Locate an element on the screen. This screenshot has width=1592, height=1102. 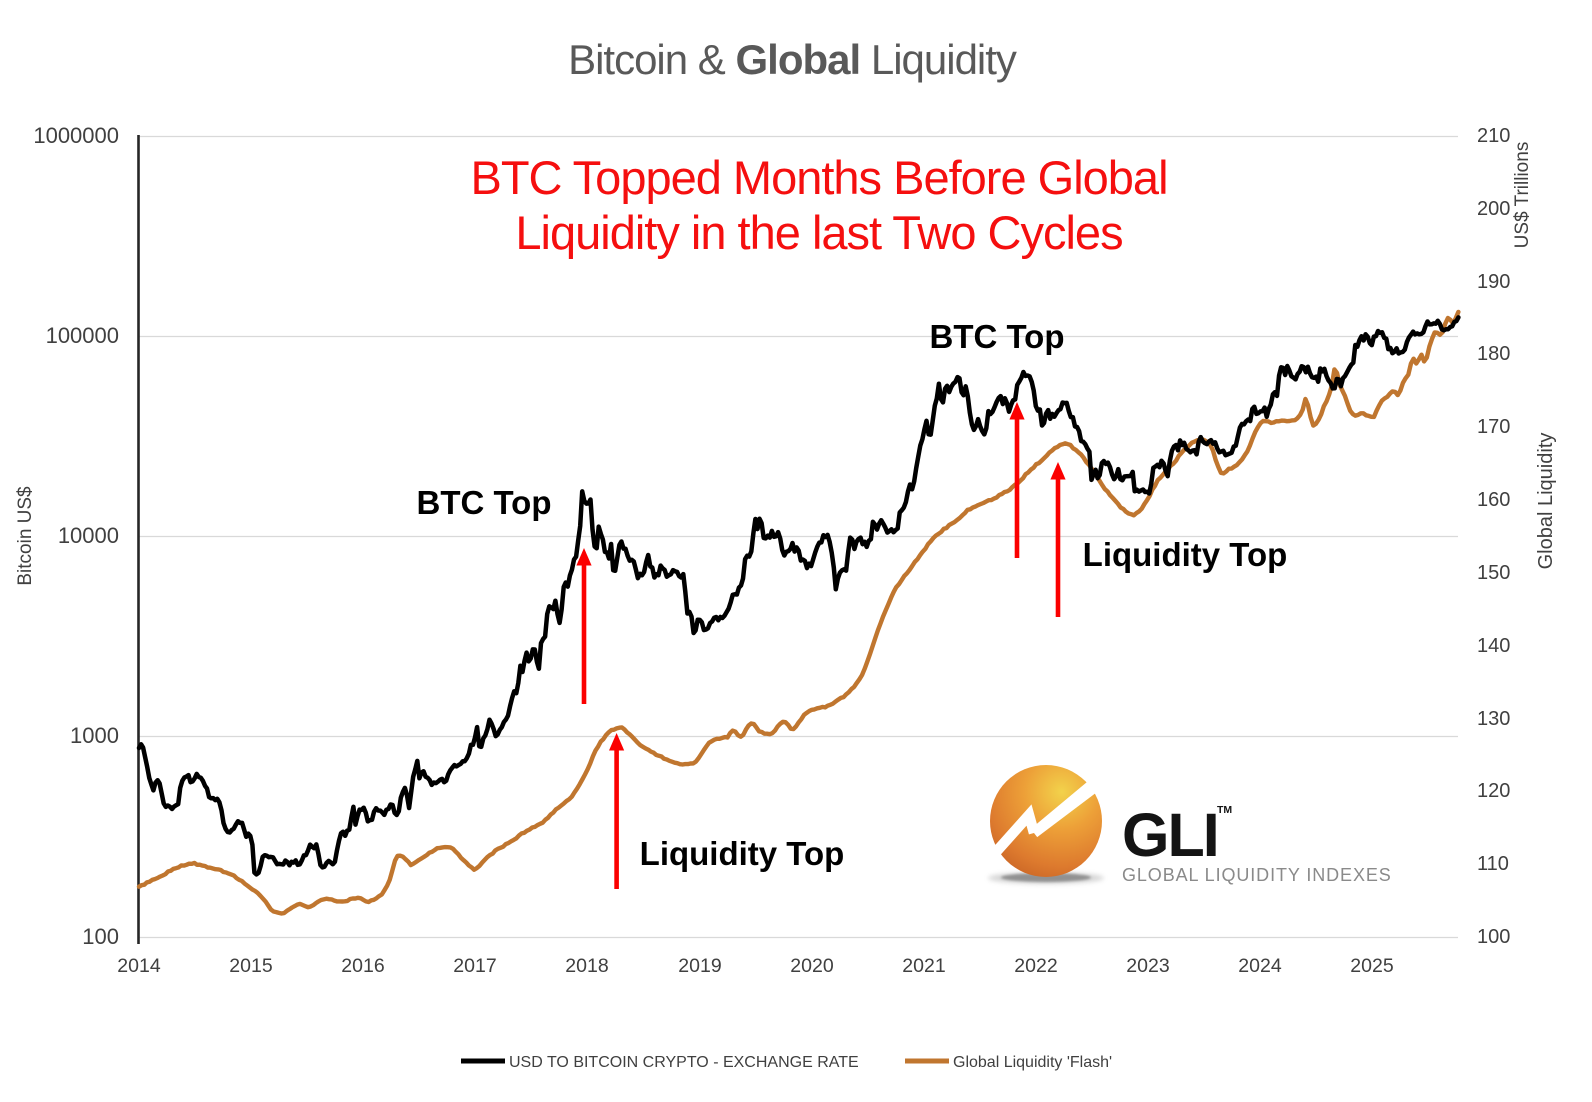
svg-text: US$ Trillions is located at coordinates (1522, 195).